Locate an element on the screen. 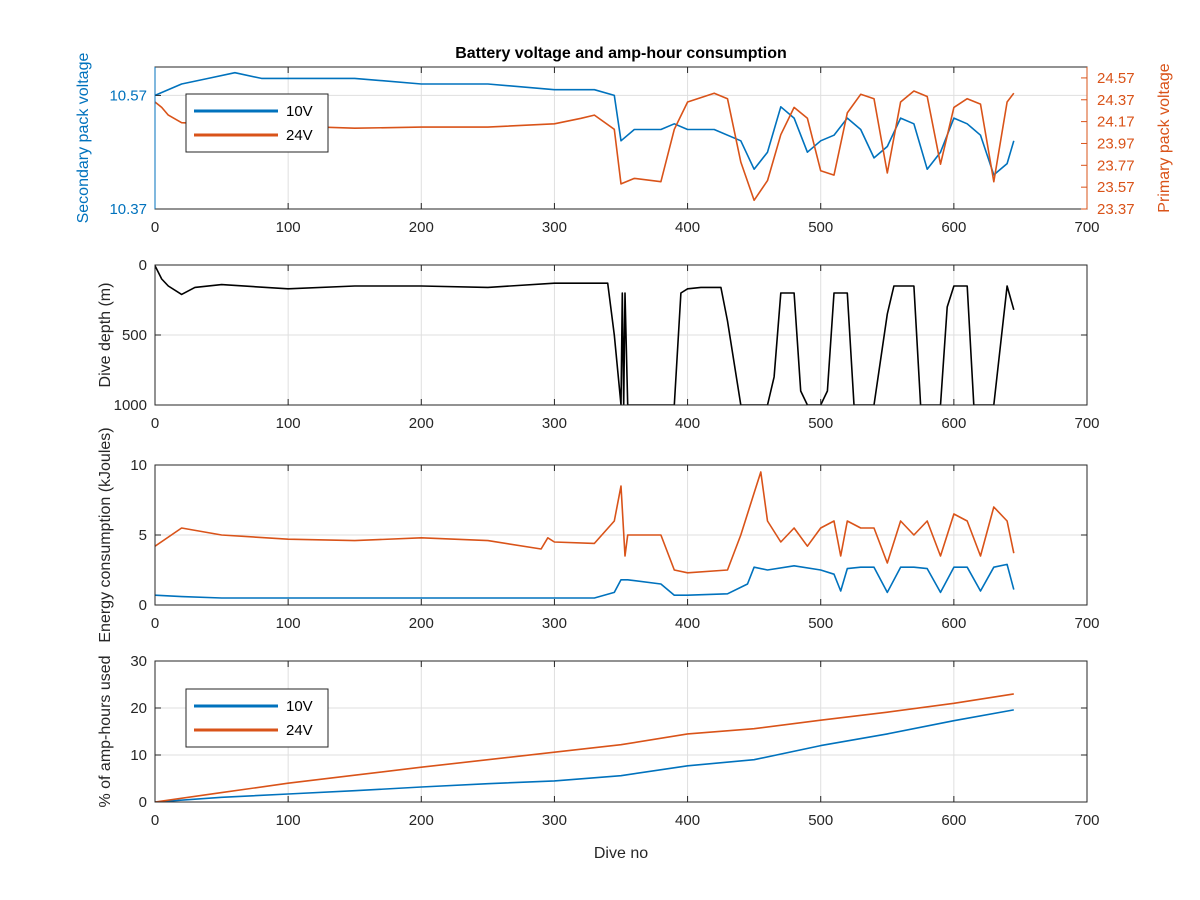 Image resolution: width=1200 pixels, height=900 pixels. y-axis-label: Secondary pack voltage is located at coordinates (83, 138).